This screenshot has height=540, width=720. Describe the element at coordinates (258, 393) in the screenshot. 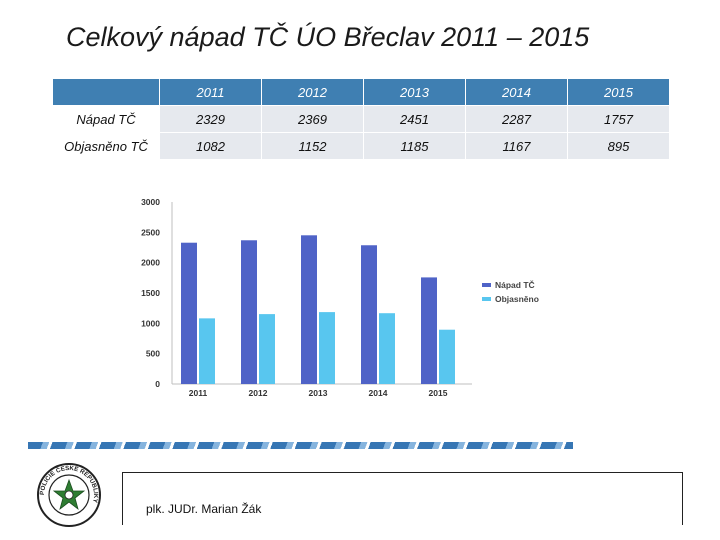

I see `x-tick-label: 2012` at that location.